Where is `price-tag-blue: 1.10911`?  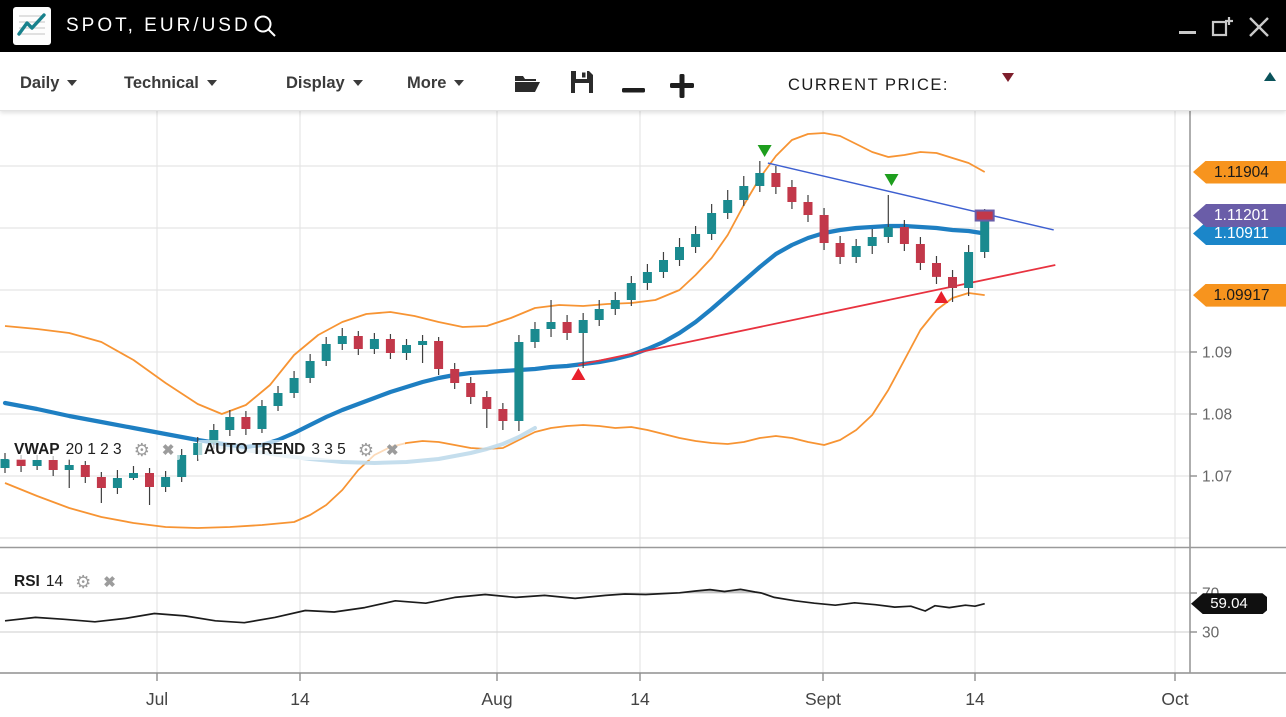 price-tag-blue: 1.10911 is located at coordinates (1239, 233).